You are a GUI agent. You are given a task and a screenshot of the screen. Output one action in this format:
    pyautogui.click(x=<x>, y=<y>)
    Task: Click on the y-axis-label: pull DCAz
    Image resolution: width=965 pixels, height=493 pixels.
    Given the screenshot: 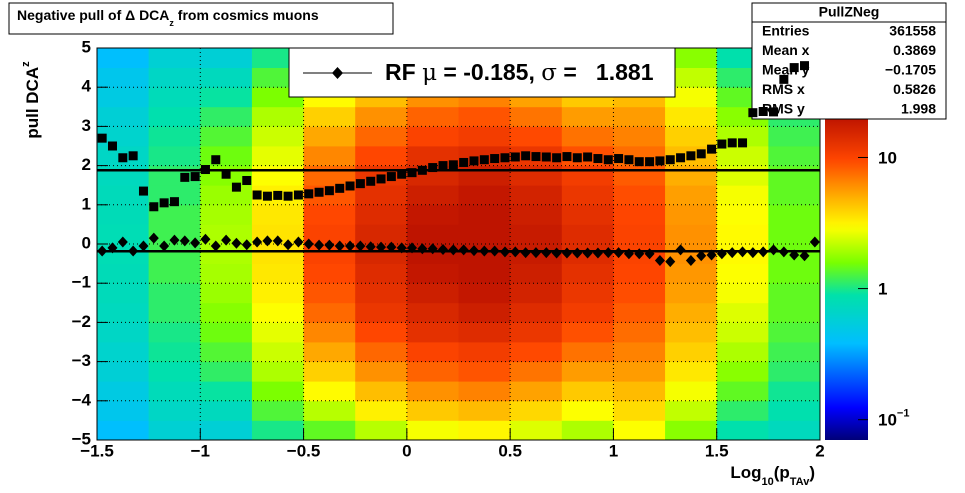 What is the action you would take?
    pyautogui.click(x=31, y=100)
    